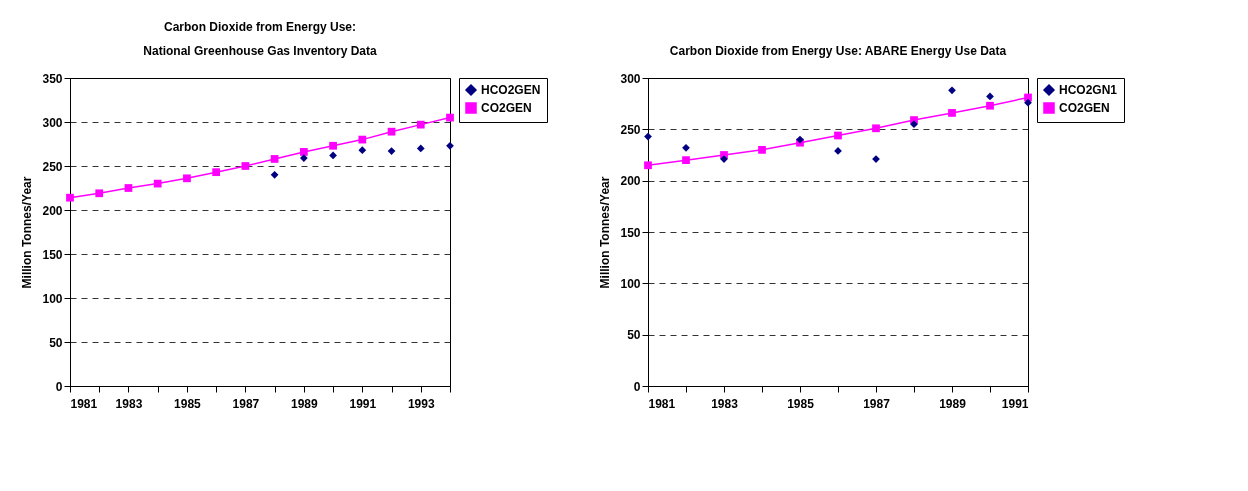 The image size is (1248, 491). Describe the element at coordinates (511, 90) in the screenshot. I see `legend-label: HCO2GEN` at that location.